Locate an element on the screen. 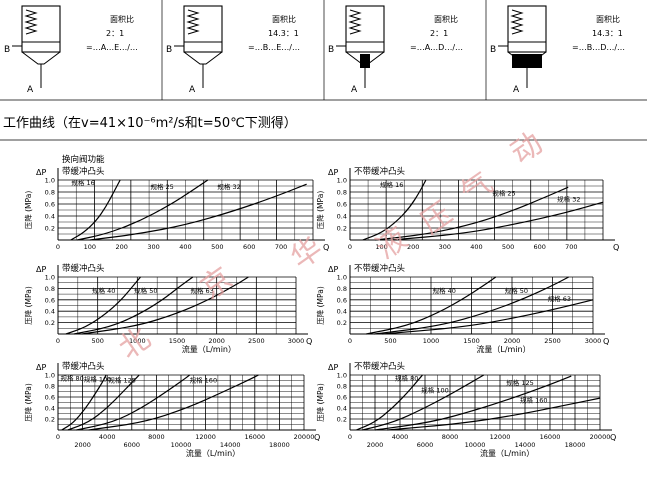 This screenshot has height=484, width=647. x-tick-label: 18000 is located at coordinates (279, 445).